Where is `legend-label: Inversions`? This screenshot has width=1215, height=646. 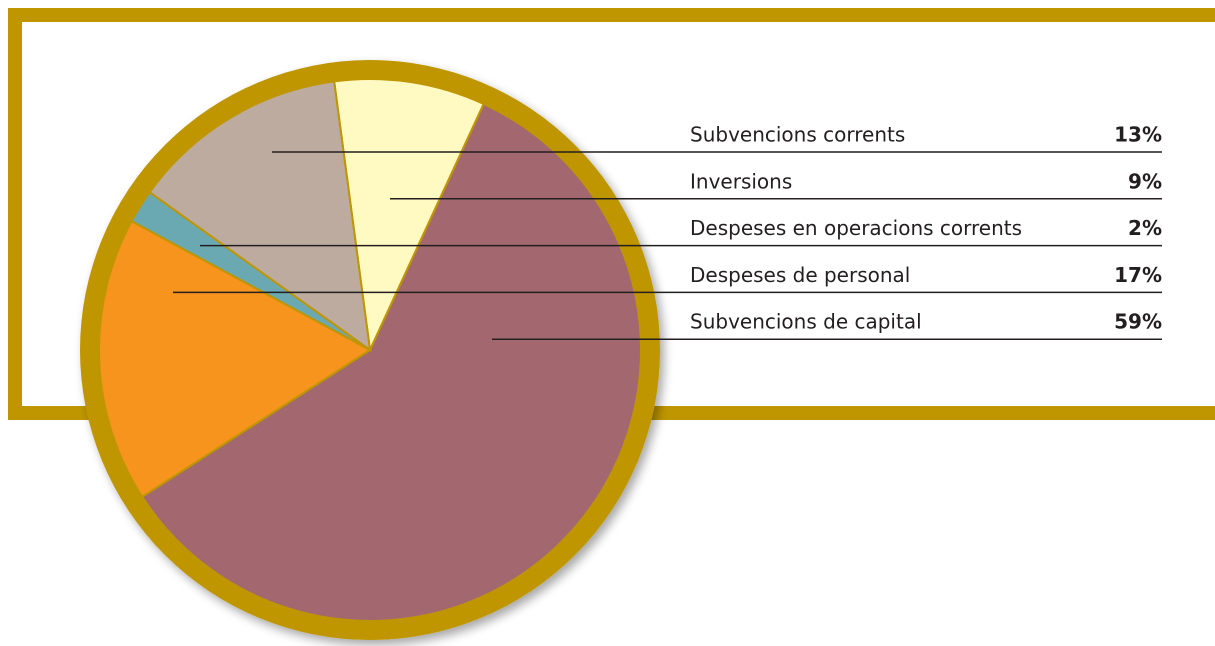 legend-label: Inversions is located at coordinates (741, 181).